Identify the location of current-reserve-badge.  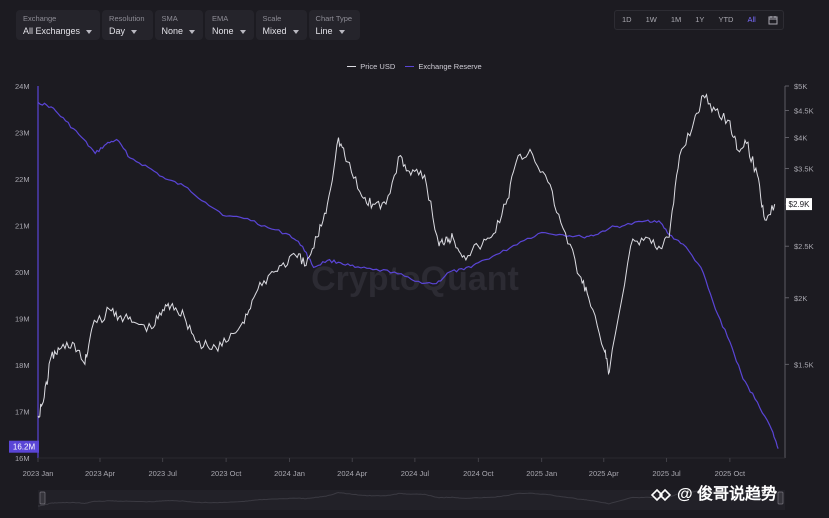
(24, 446).